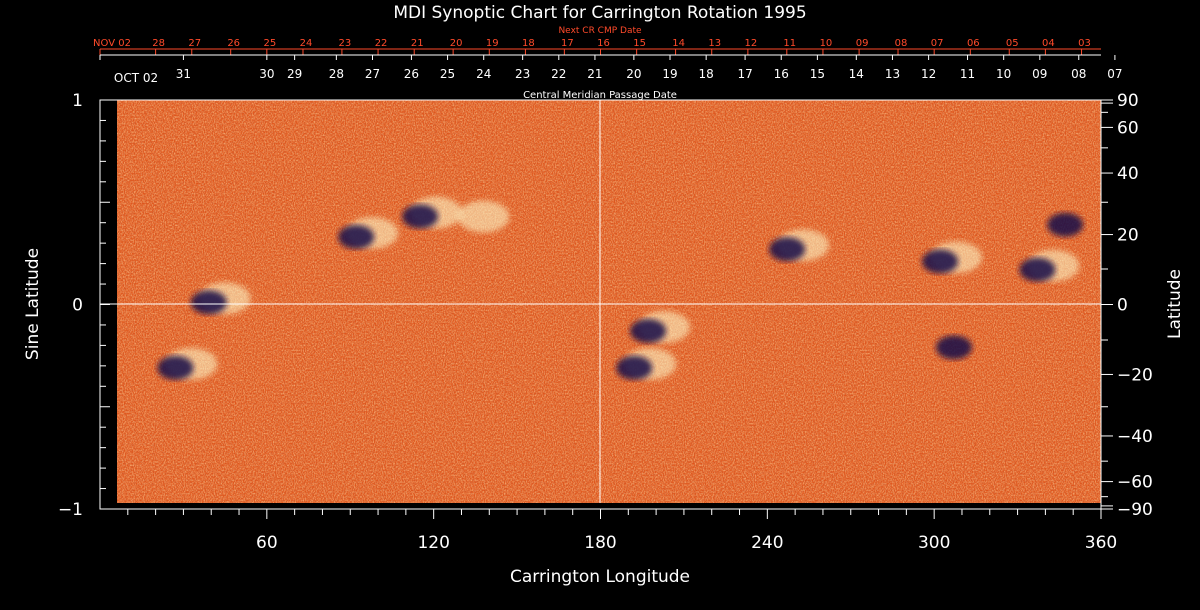  What do you see at coordinates (901, 43) in the screenshot?
I see `next-cmp-date-label: 08` at bounding box center [901, 43].